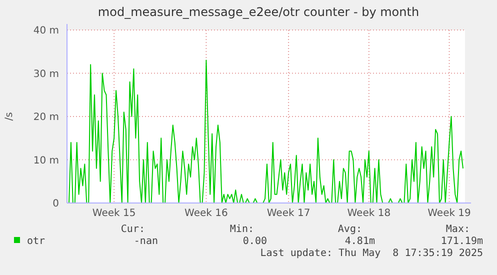 Image resolution: width=497 pixels, height=275 pixels. What do you see at coordinates (259, 12) in the screenshot?
I see `chart-title: mod_measure_message_e2ee/otr counter - by month` at bounding box center [259, 12].